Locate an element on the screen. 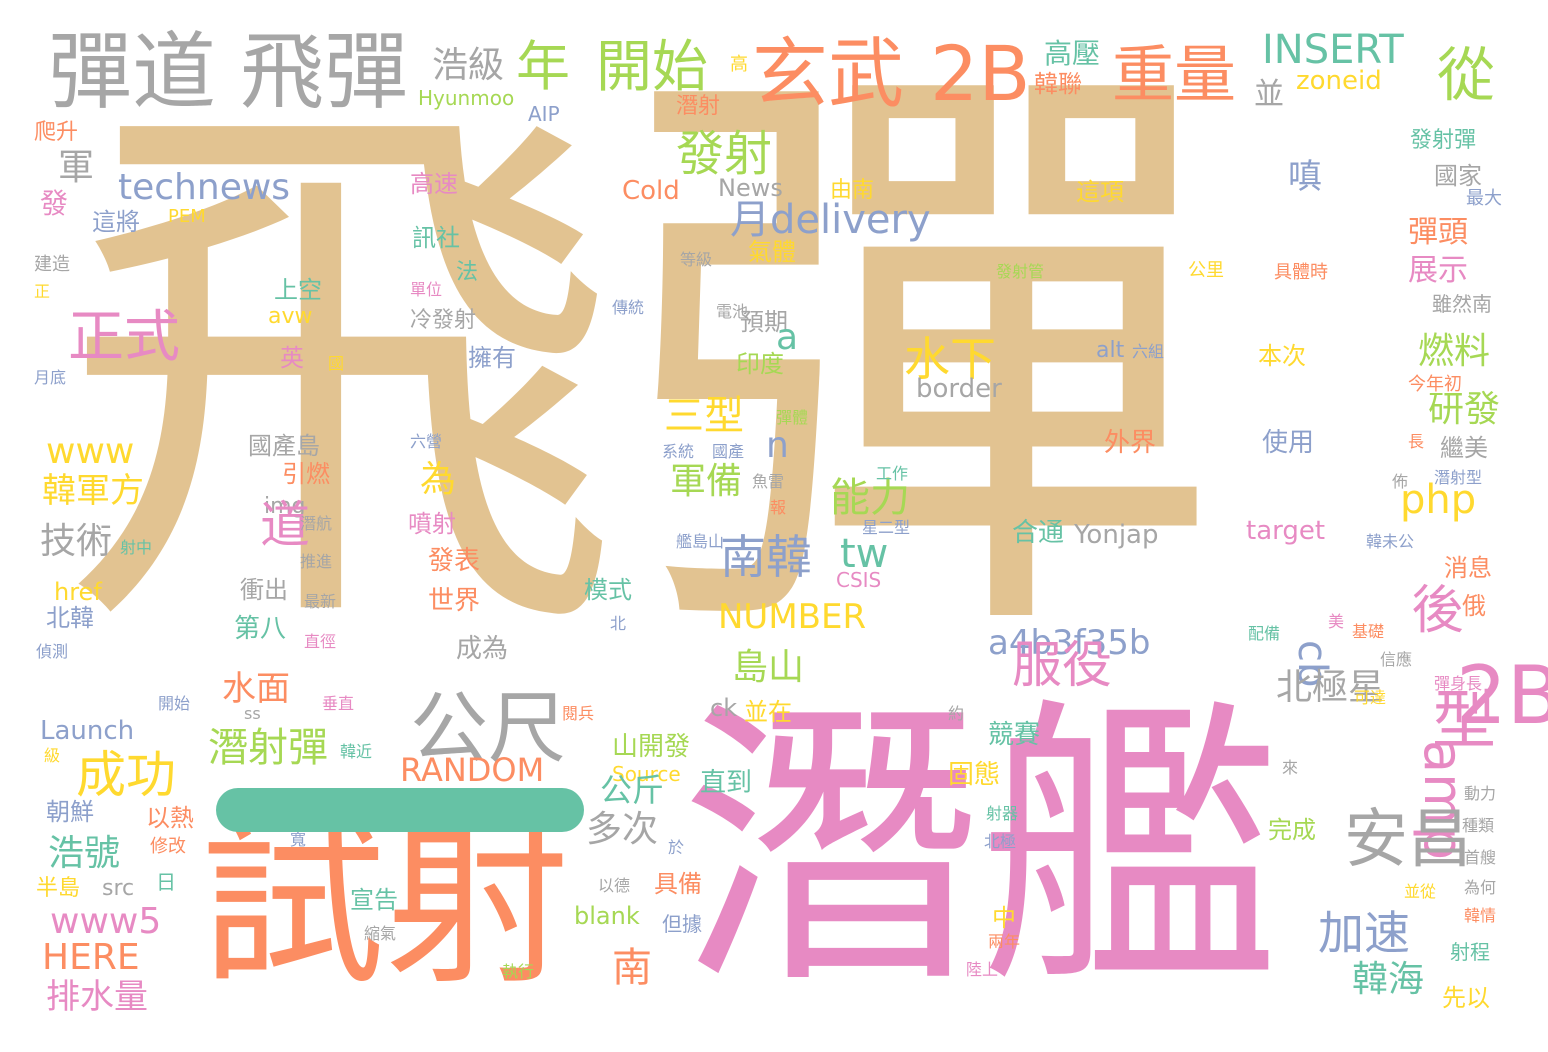 This screenshot has height=1052, width=1548. cloud-word: 這將 is located at coordinates (116, 222).